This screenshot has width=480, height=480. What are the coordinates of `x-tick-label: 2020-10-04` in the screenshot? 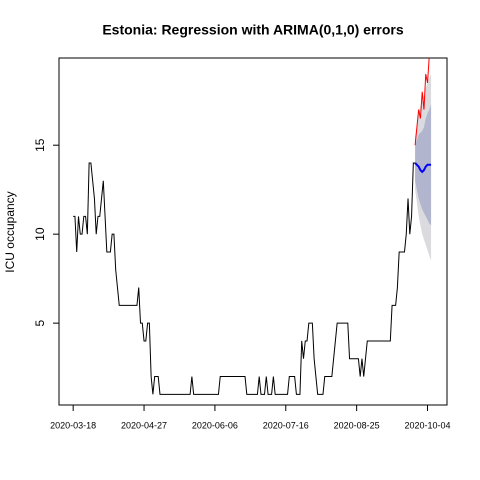 It's located at (427, 425).